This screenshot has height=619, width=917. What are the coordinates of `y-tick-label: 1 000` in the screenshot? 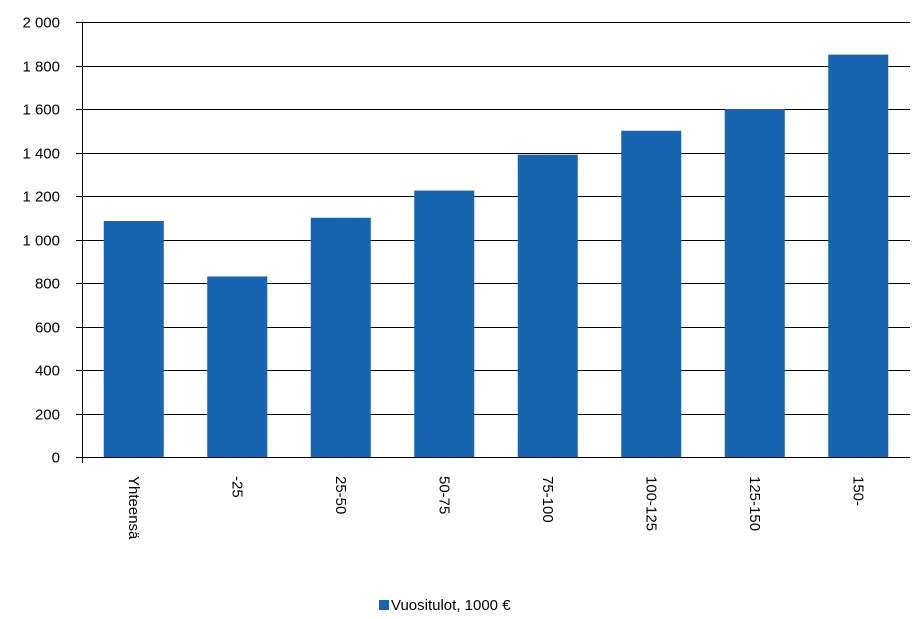 It's located at (41, 241).